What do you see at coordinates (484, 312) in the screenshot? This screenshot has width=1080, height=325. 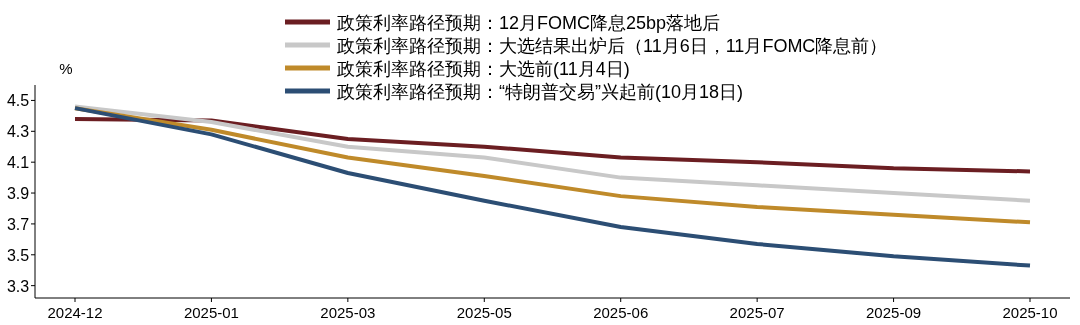 I see `x-tick-label: 2025-05` at bounding box center [484, 312].